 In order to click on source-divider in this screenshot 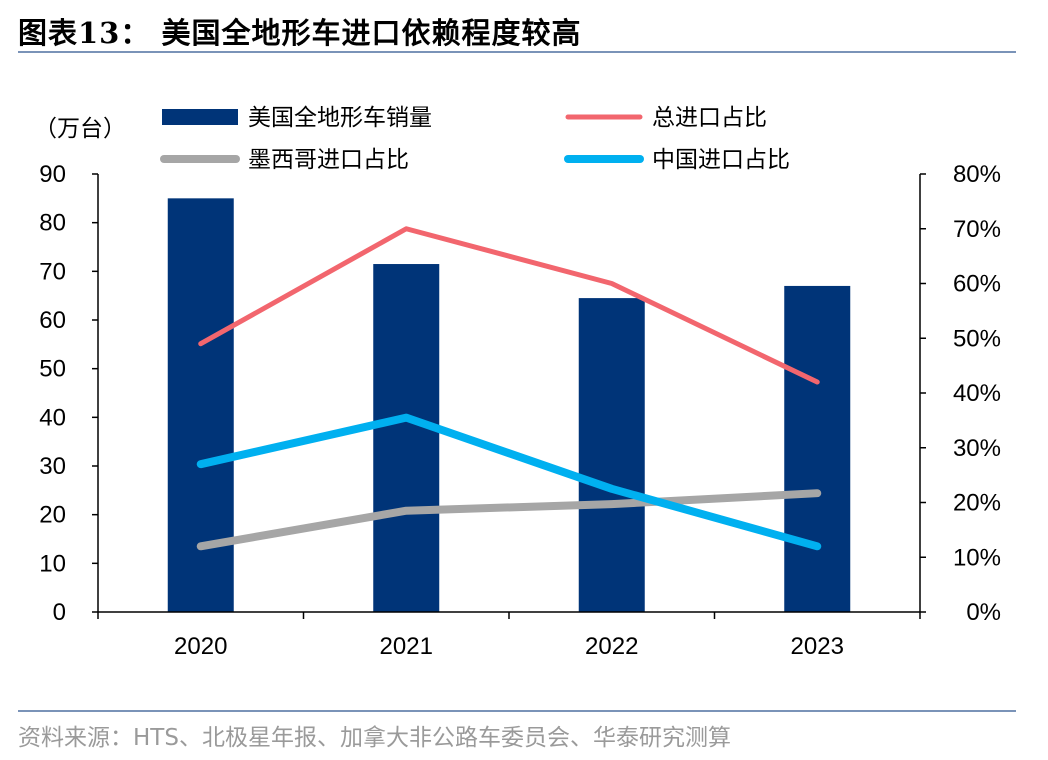, I will do `click(517, 711)`.